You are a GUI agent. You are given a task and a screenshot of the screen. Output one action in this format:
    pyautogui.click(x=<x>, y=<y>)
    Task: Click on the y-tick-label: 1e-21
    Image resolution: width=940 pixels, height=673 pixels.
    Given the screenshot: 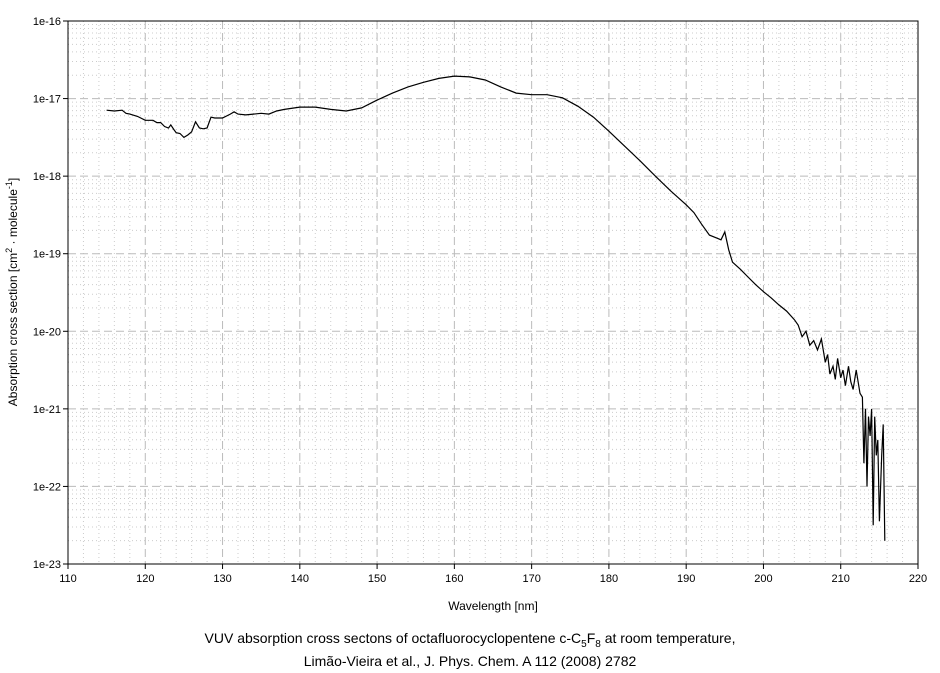 What is the action you would take?
    pyautogui.click(x=47, y=410)
    